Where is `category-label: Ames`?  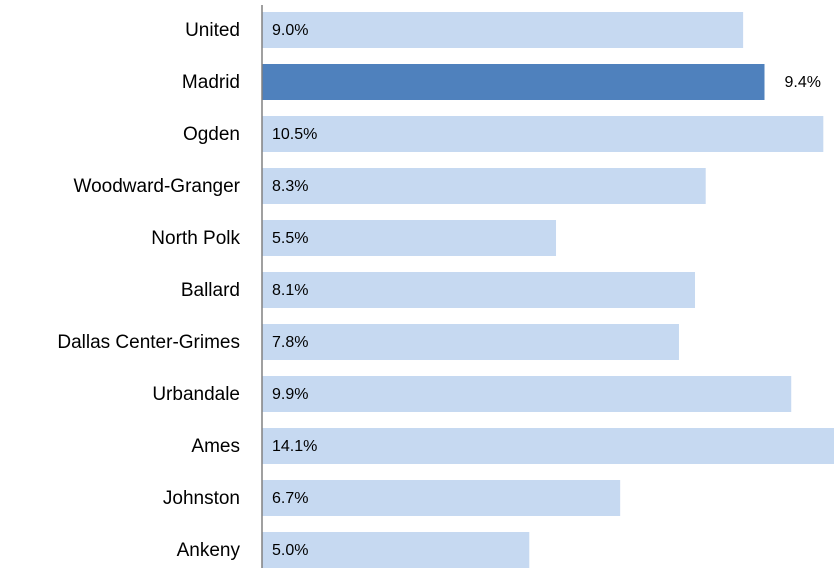
category-label: Ames is located at coordinates (215, 446).